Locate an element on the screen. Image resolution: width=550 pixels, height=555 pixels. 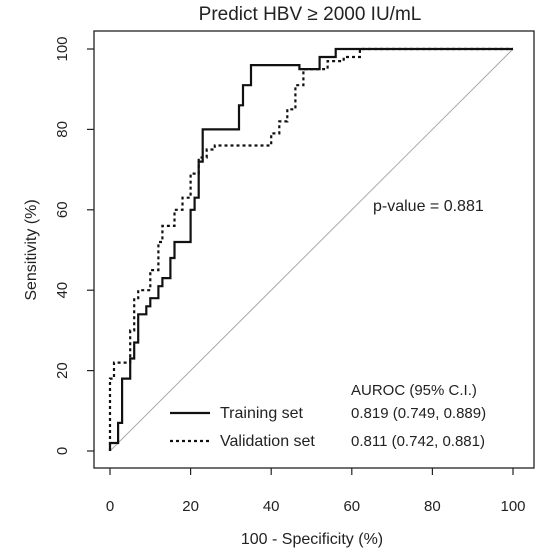
x-tick-label: 0 is located at coordinates (110, 506).